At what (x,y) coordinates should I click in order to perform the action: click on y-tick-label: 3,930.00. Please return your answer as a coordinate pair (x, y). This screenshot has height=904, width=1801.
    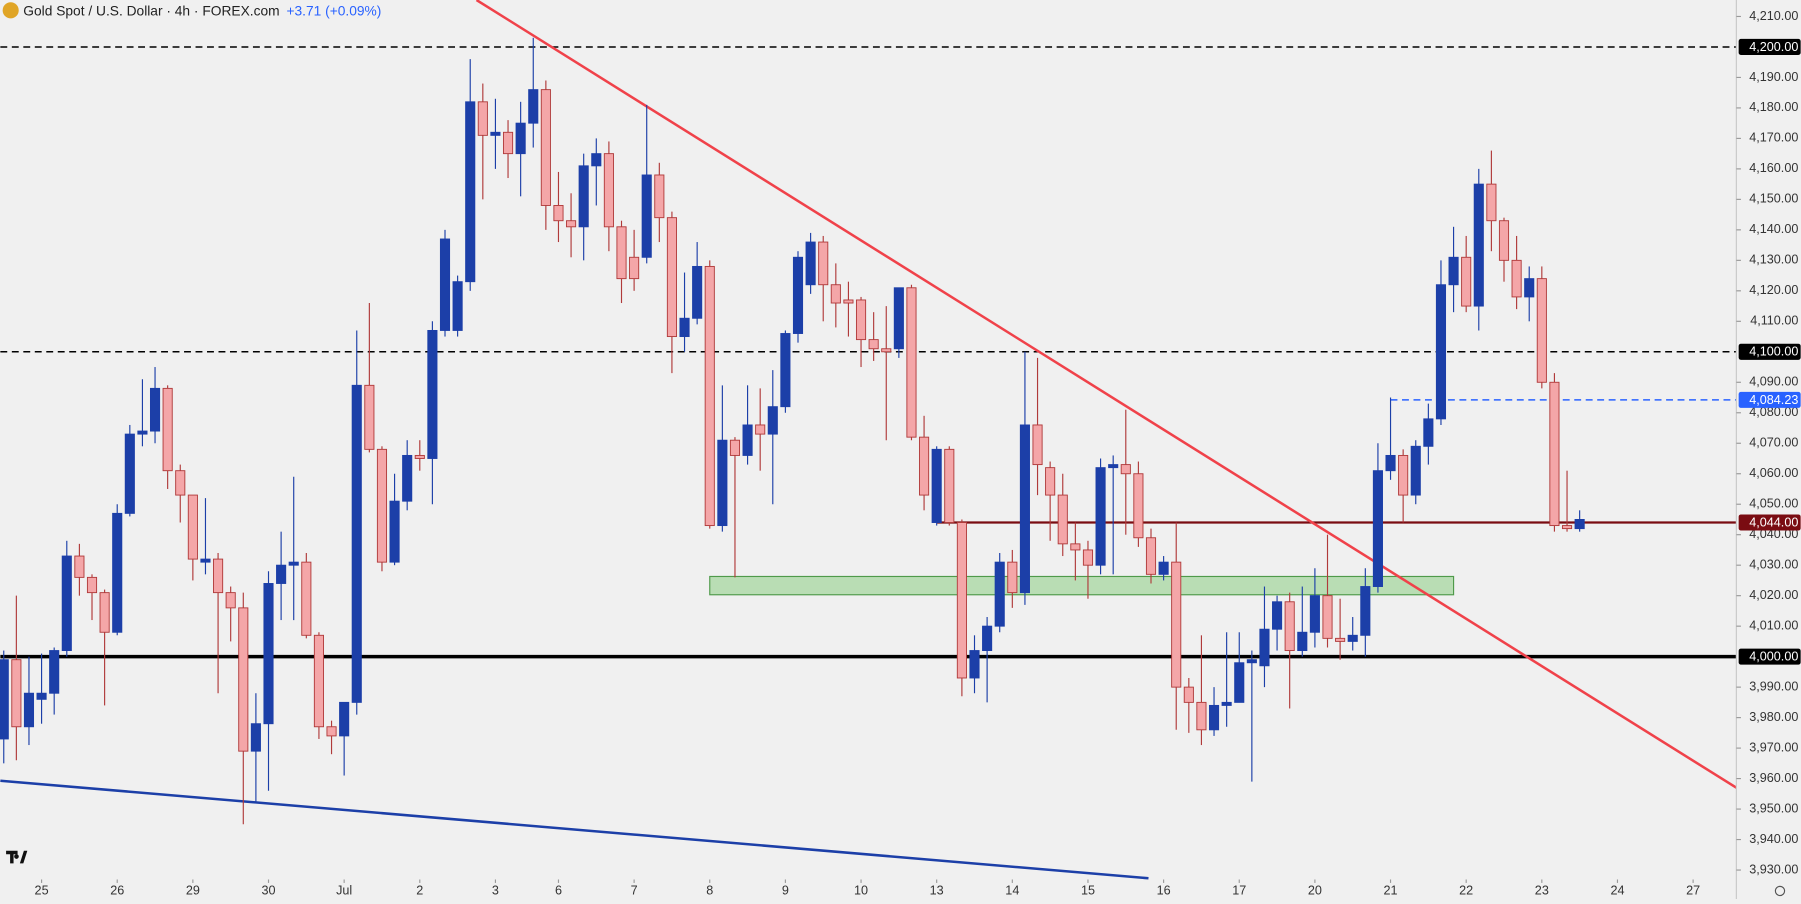
    Looking at the image, I should click on (1773, 869).